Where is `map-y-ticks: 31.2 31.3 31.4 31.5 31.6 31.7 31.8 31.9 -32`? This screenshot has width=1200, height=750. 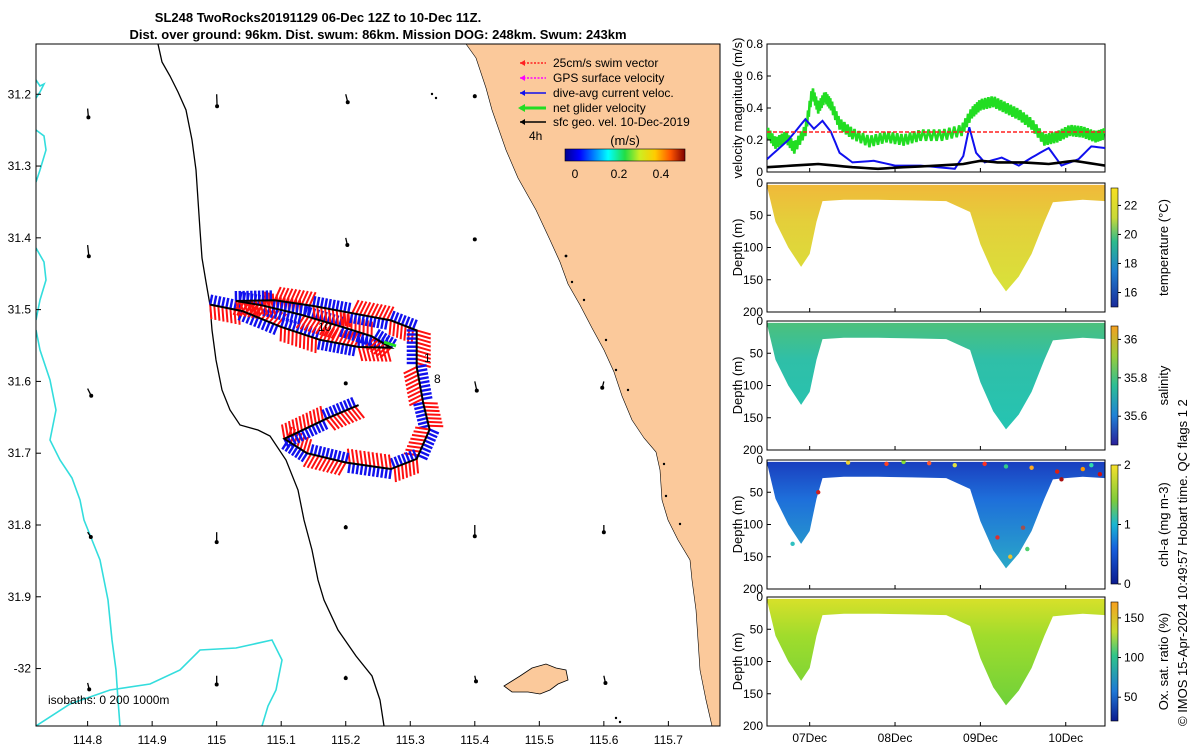 map-y-ticks: 31.2 31.3 31.4 31.5 31.6 31.7 31.8 31.9 -32 is located at coordinates (24, 381).